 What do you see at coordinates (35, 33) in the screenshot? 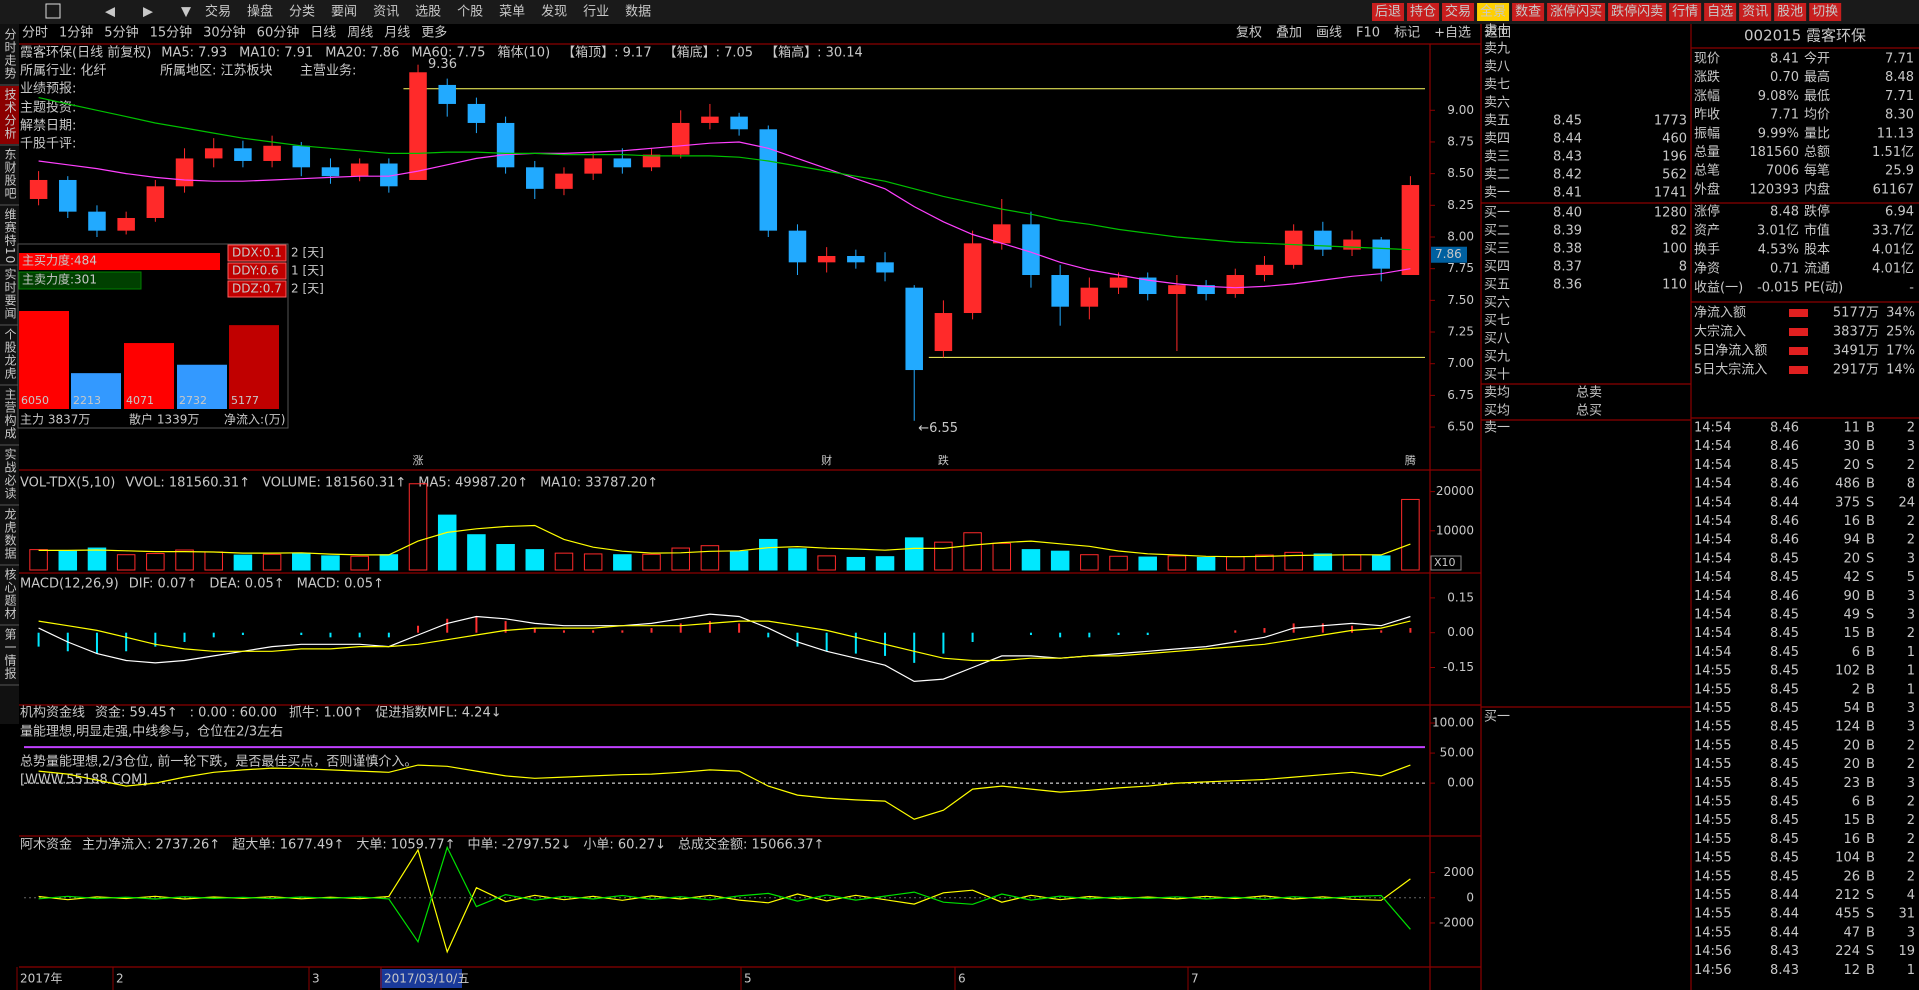
I see `period-tab: 分时` at bounding box center [35, 33].